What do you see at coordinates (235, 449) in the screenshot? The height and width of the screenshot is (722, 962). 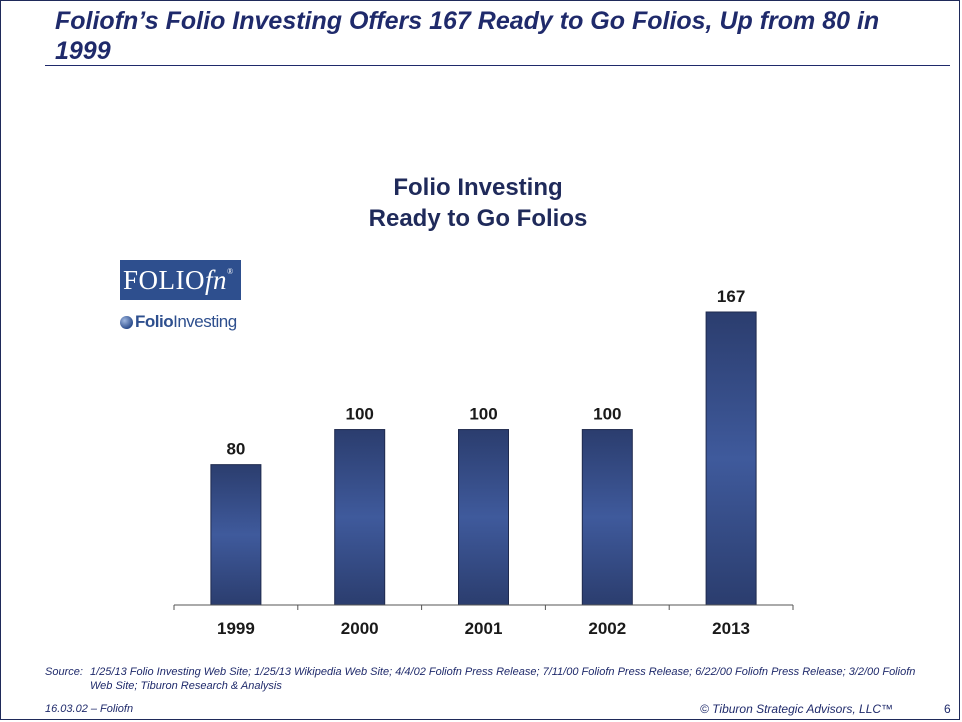 I see `data-label-1999: 80` at bounding box center [235, 449].